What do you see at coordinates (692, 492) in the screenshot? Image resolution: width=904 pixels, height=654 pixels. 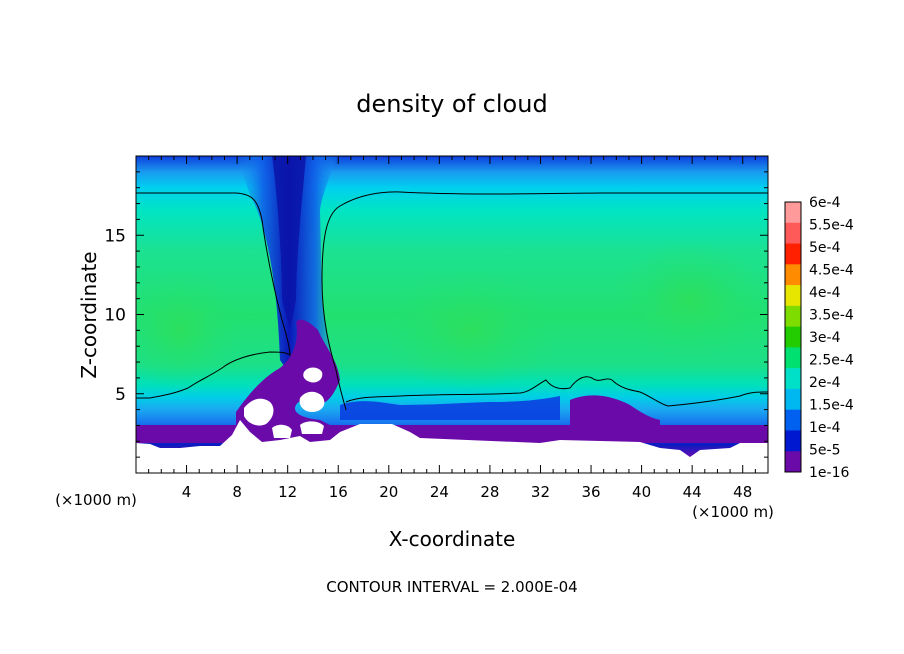 I see `x-tick-label: 44` at bounding box center [692, 492].